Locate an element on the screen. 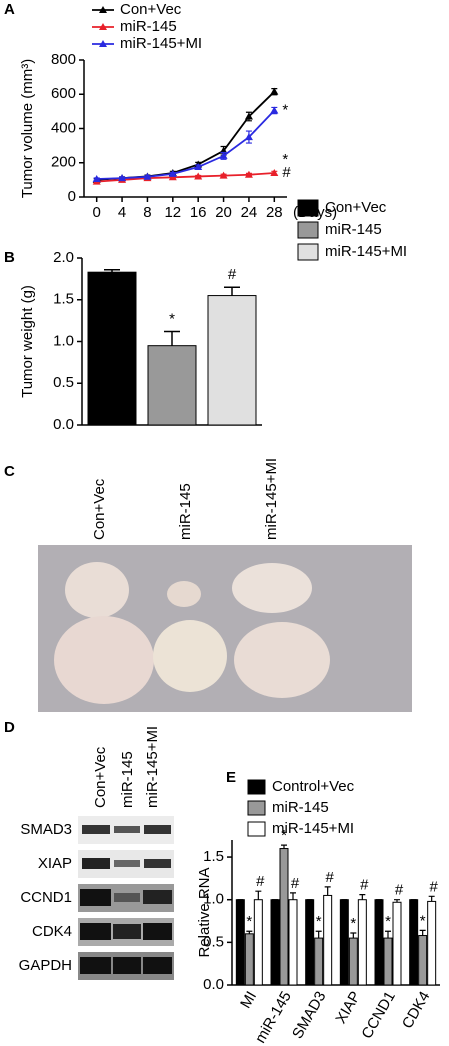  y-tick-label: 0.5 is located at coordinates (63, 382).